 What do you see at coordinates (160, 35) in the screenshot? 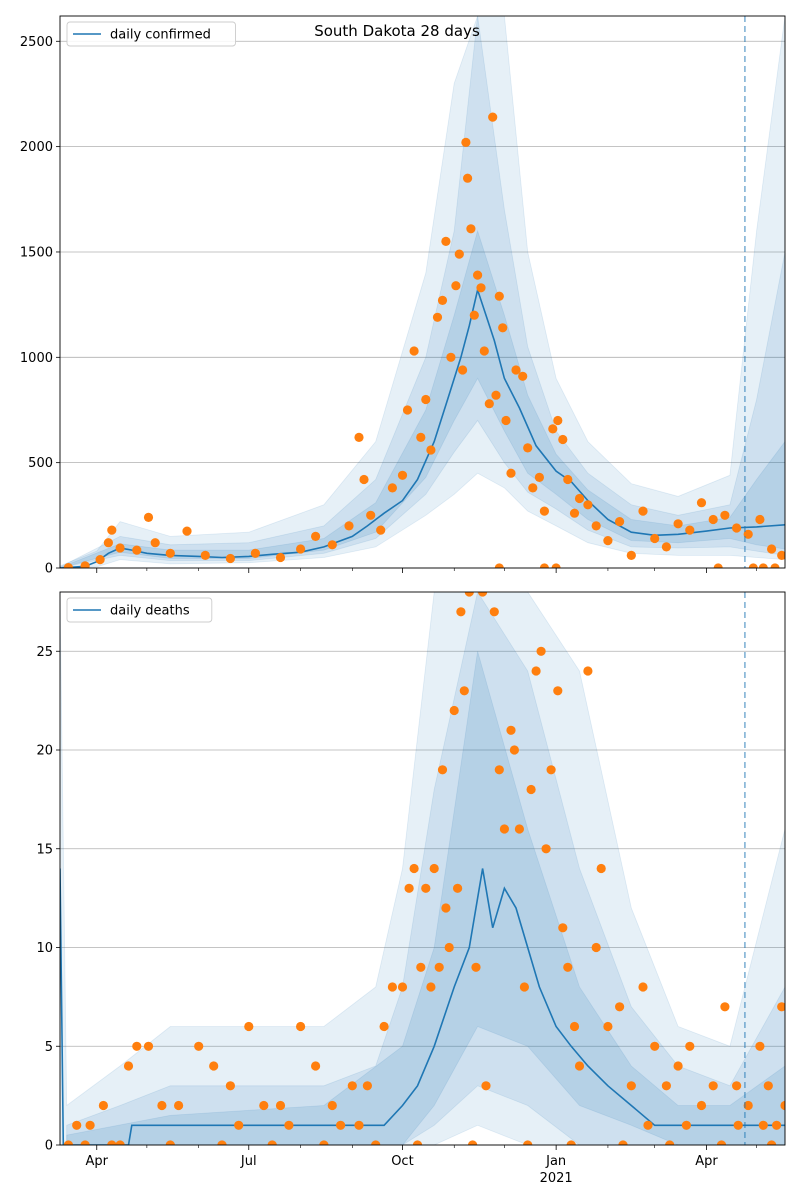
I see `legend-label: daily confirmed` at bounding box center [160, 35].